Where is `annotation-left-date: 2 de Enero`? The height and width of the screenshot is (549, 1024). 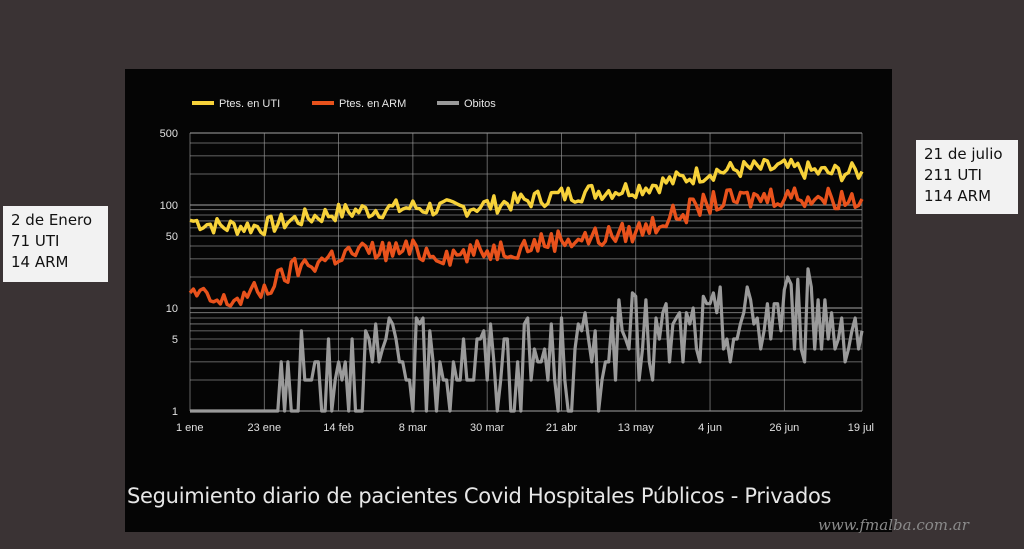
annotation-left-date: 2 de Enero is located at coordinates (52, 220).